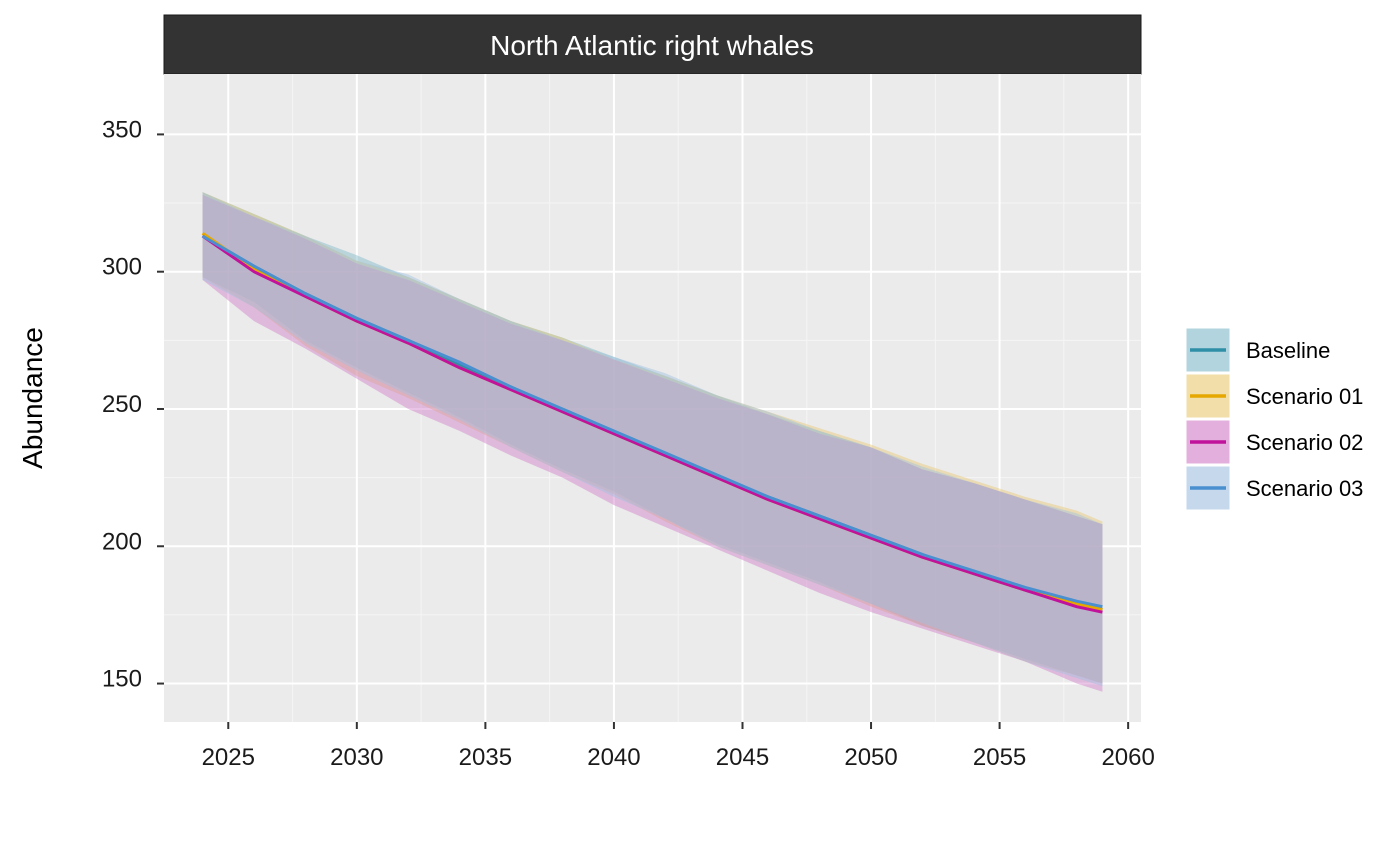  What do you see at coordinates (122, 129) in the screenshot?
I see `y-tick-label: 350` at bounding box center [122, 129].